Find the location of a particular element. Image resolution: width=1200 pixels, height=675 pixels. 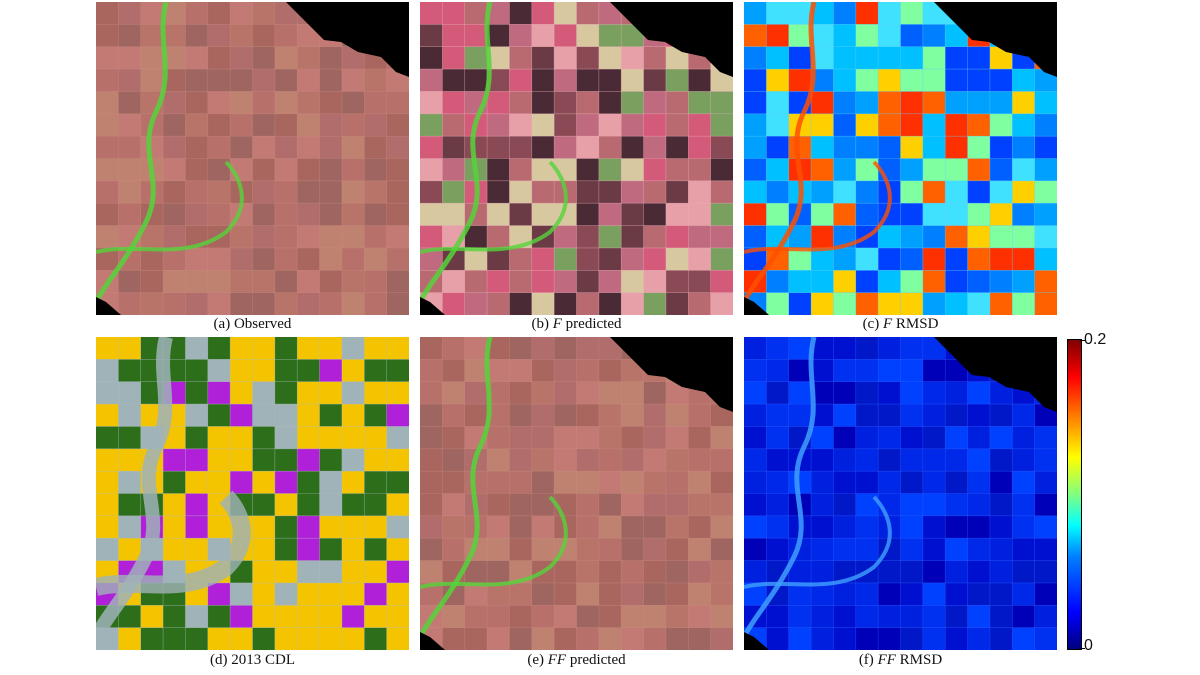

panel-b-f-predicted-image is located at coordinates (576, 158).